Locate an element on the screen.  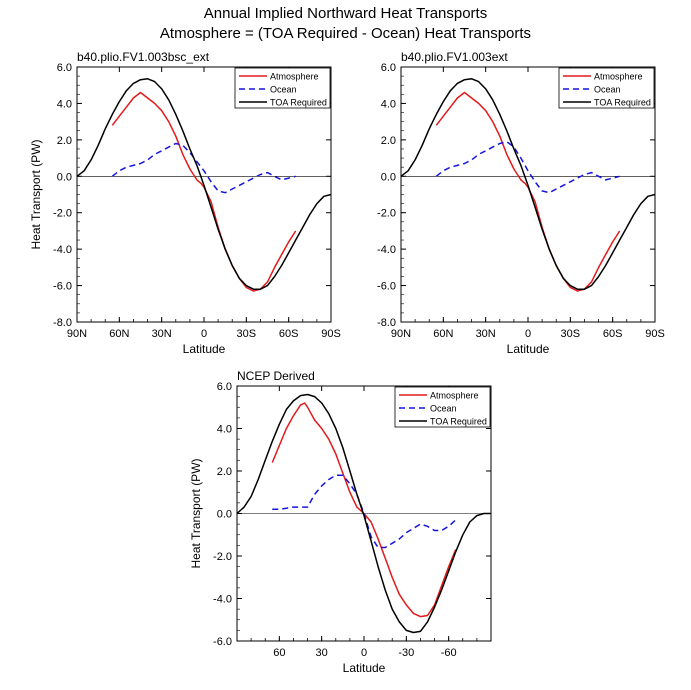
x-tick-label: -30 is located at coordinates (406, 653).